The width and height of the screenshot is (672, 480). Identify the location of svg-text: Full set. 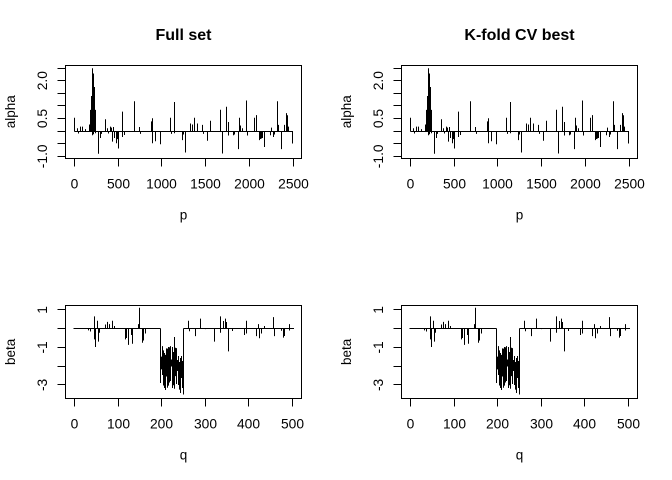
(183, 35).